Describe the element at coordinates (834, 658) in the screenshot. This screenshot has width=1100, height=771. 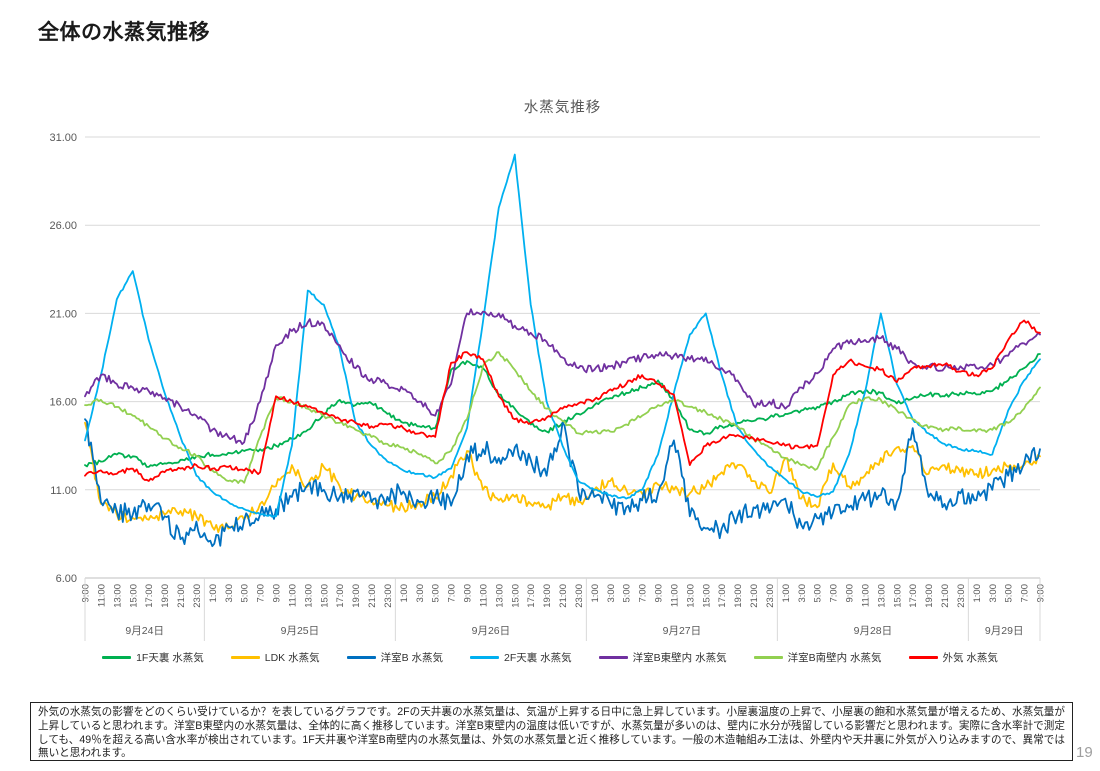
I see `legend-label: 洋室B南壁内 水蒸気` at that location.